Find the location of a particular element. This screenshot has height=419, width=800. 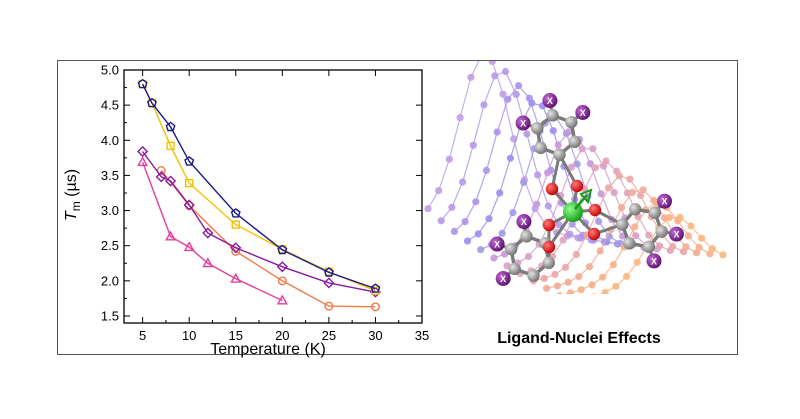

y-tick-label: 2.0 is located at coordinates (110, 280).